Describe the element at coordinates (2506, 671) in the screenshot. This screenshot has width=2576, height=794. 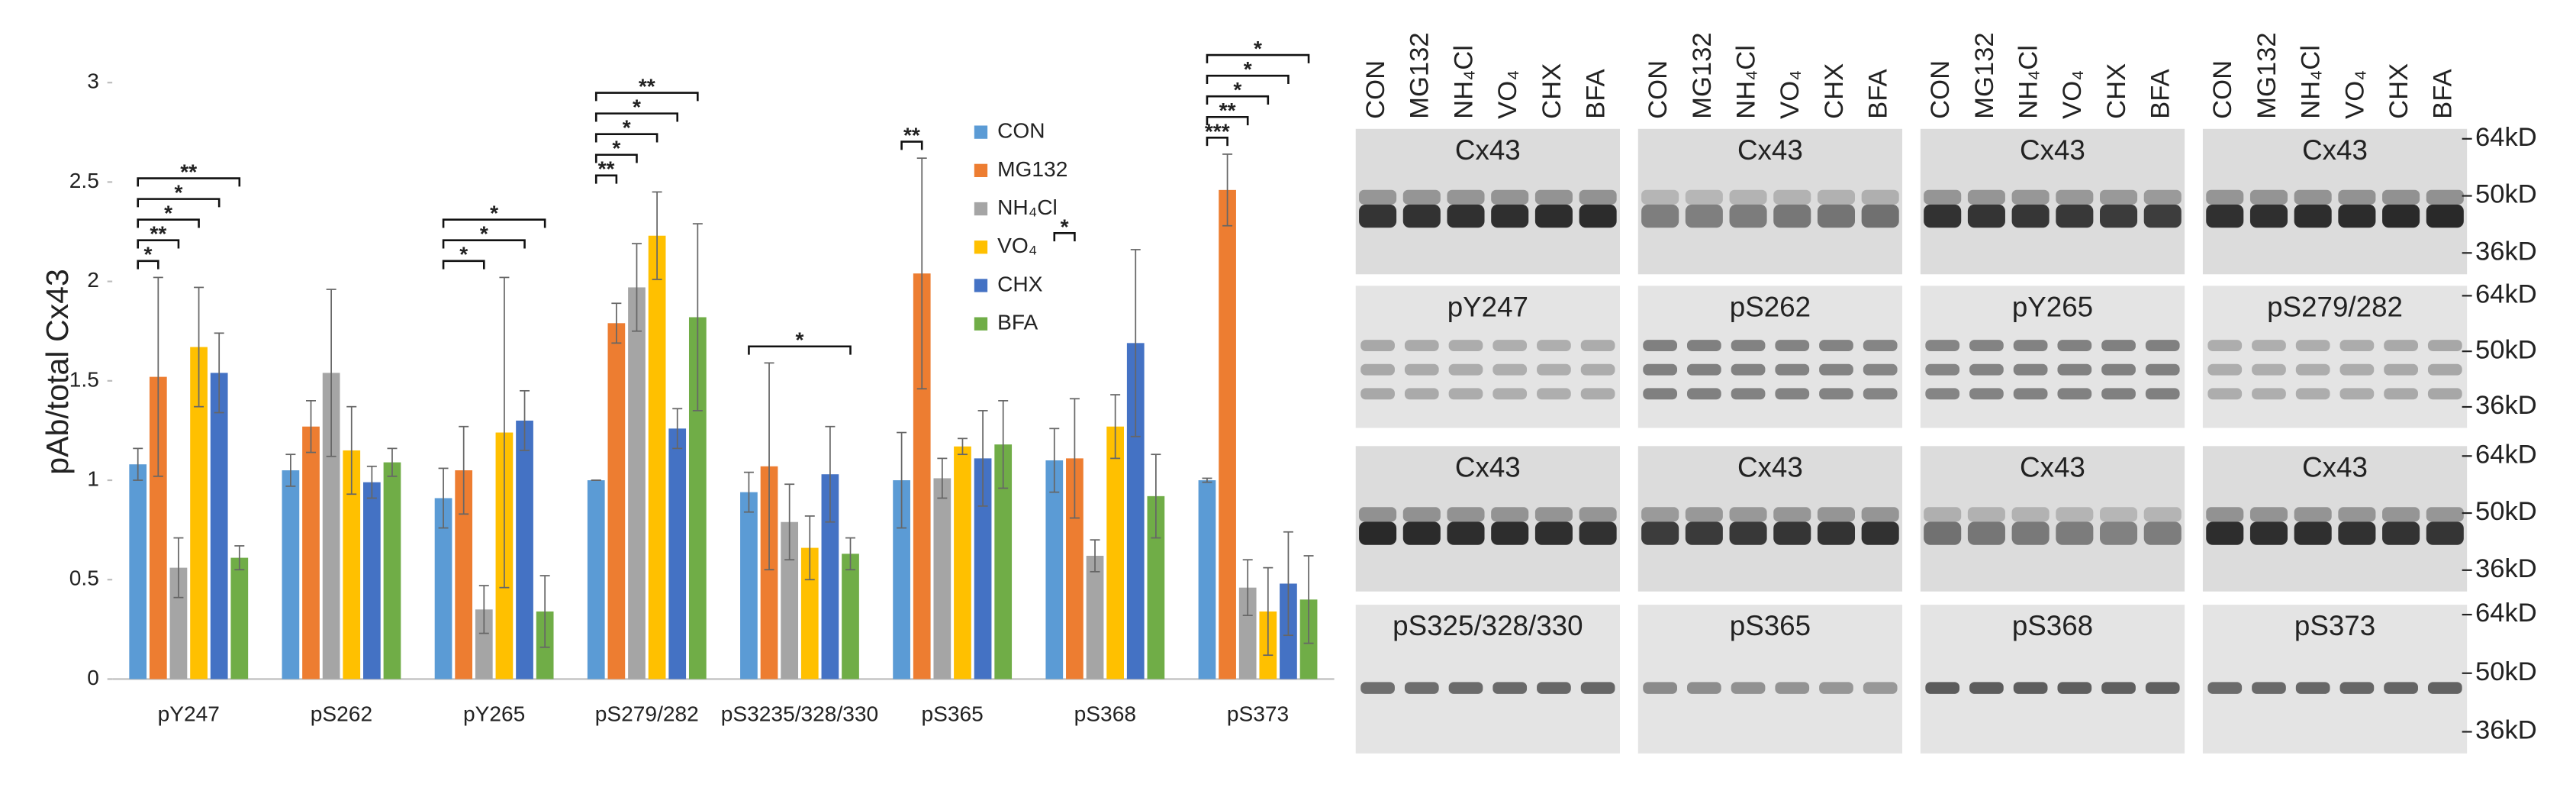
I see `marker-label: 50kD` at that location.